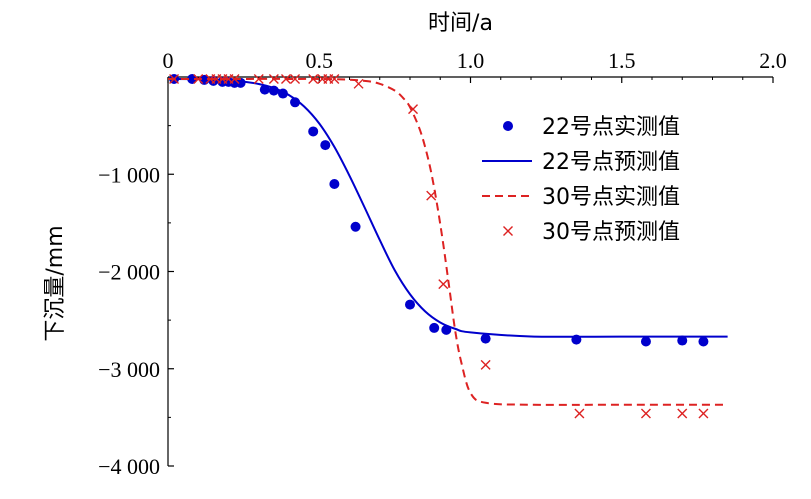  I want to click on legend-label-0: 22号点实测值, so click(611, 127).